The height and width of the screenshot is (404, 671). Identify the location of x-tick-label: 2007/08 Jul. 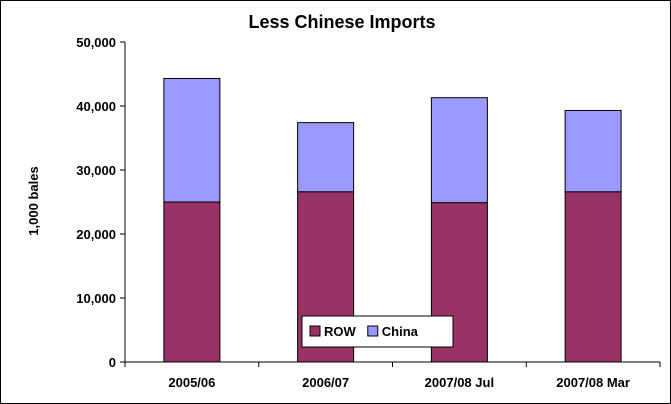
(459, 382).